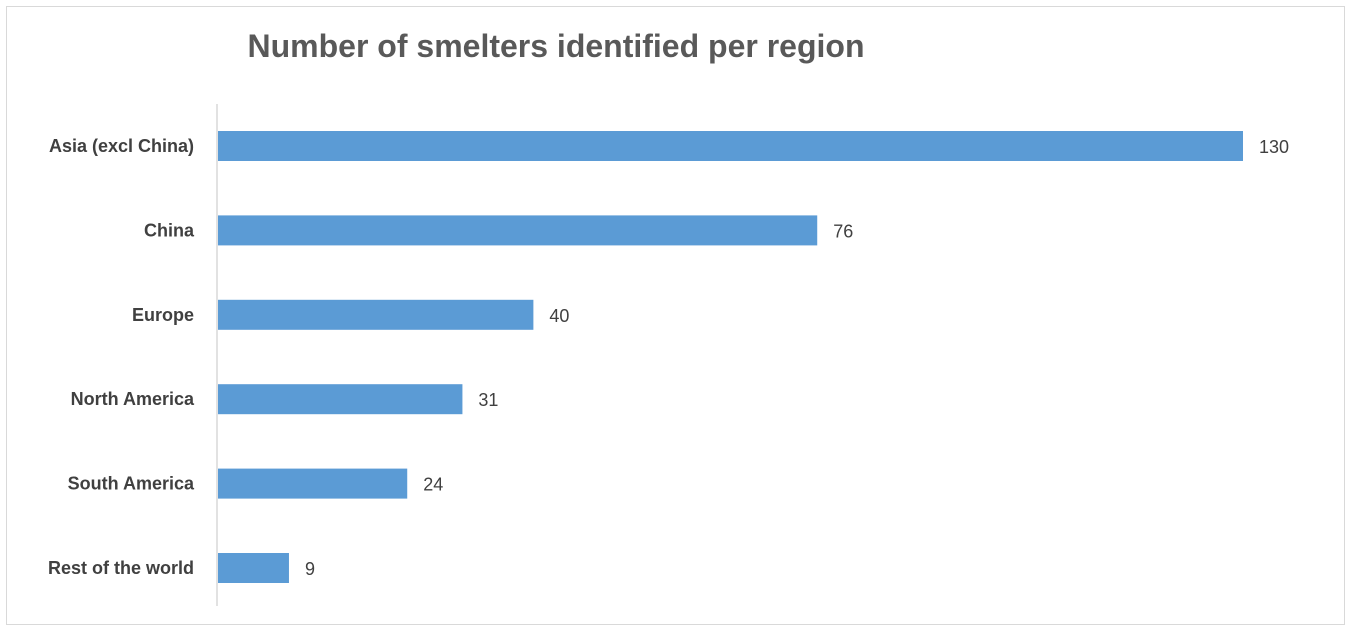  What do you see at coordinates (559, 316) in the screenshot?
I see `value-label-europe: 40` at bounding box center [559, 316].